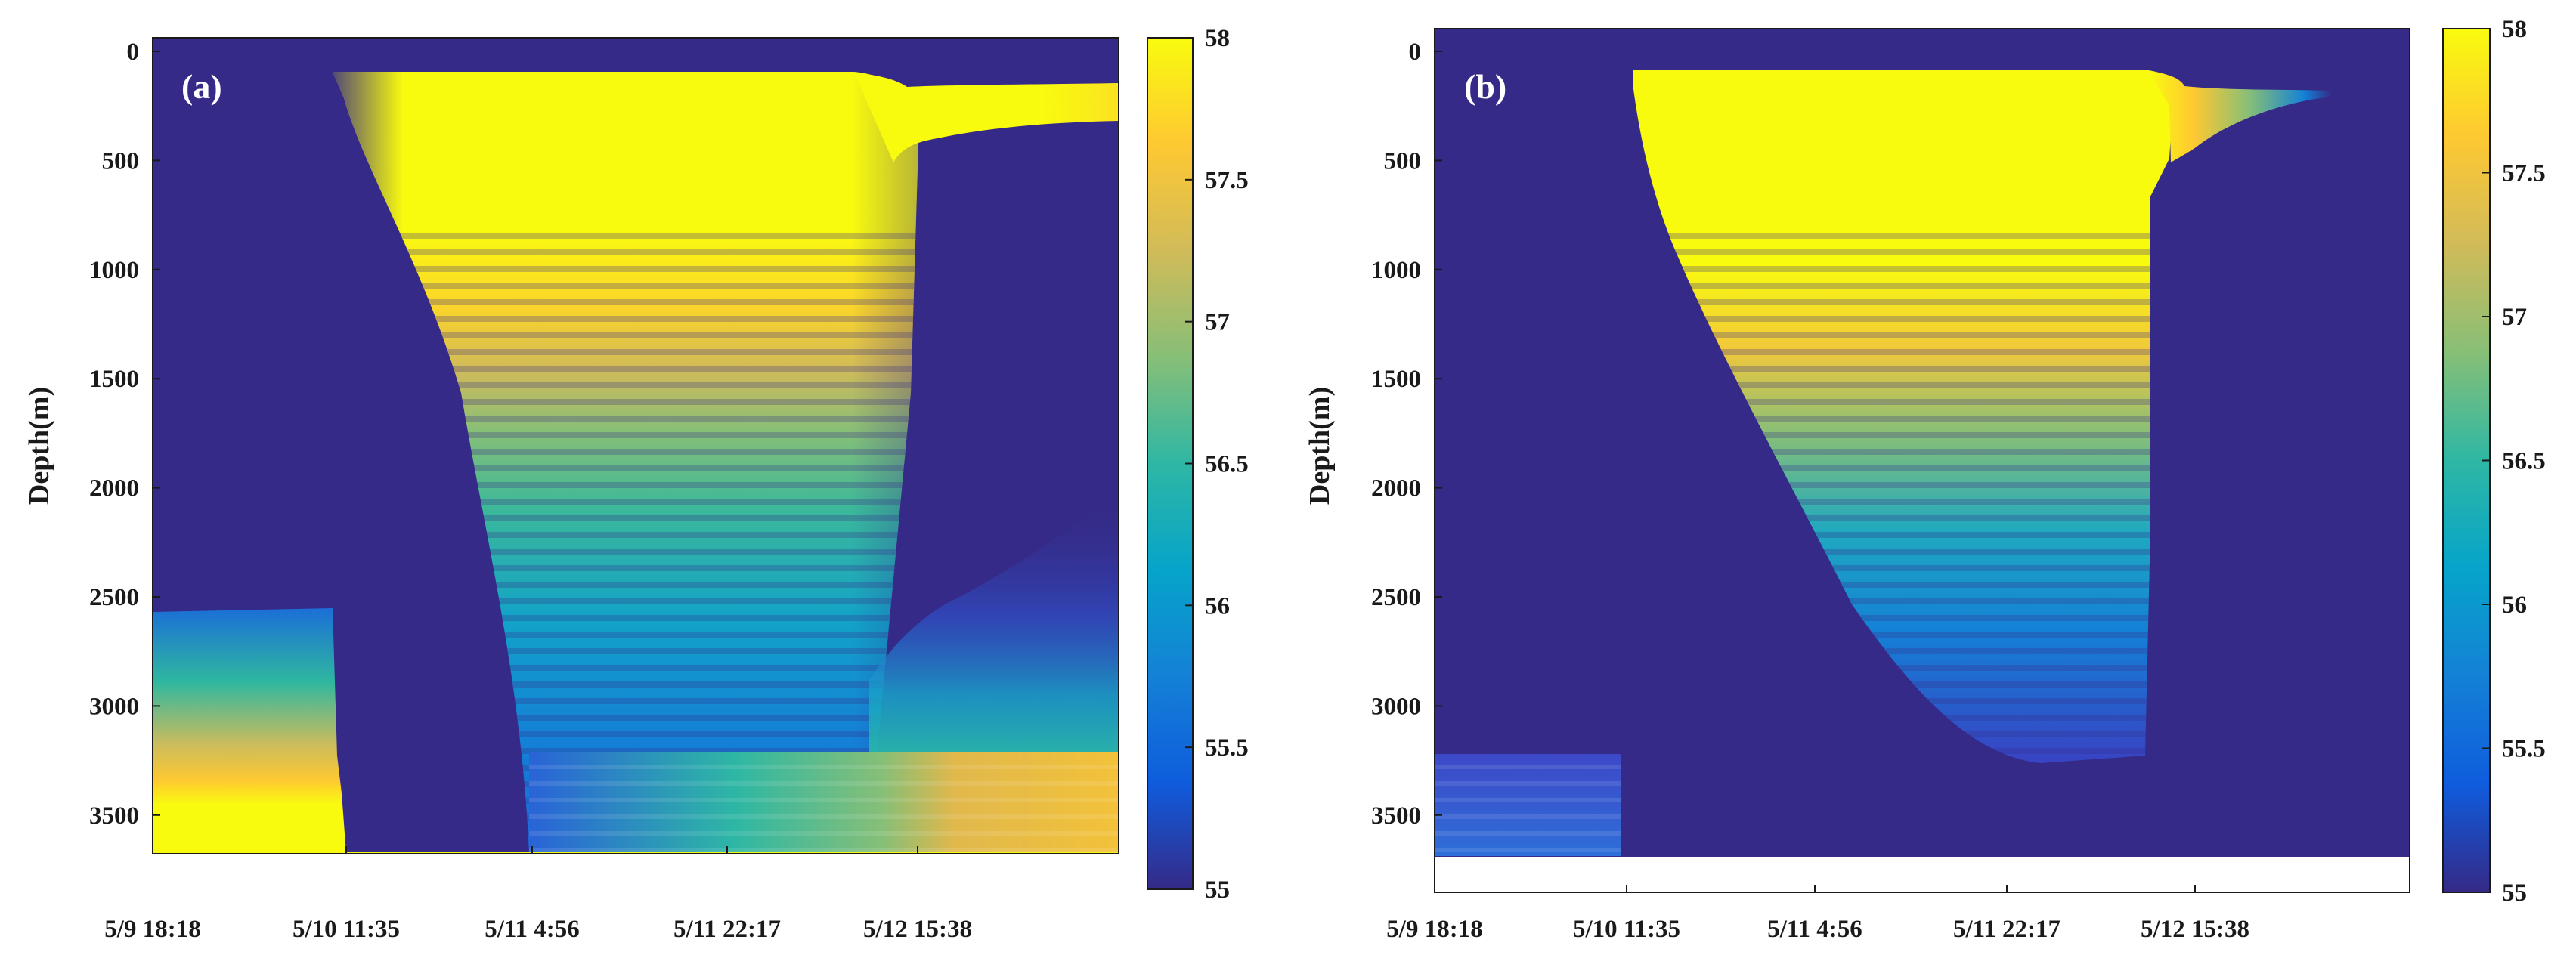 This screenshot has width=2576, height=958. Describe the element at coordinates (1320, 446) in the screenshot. I see `panel-b-ylabel: Depth(m)` at that location.